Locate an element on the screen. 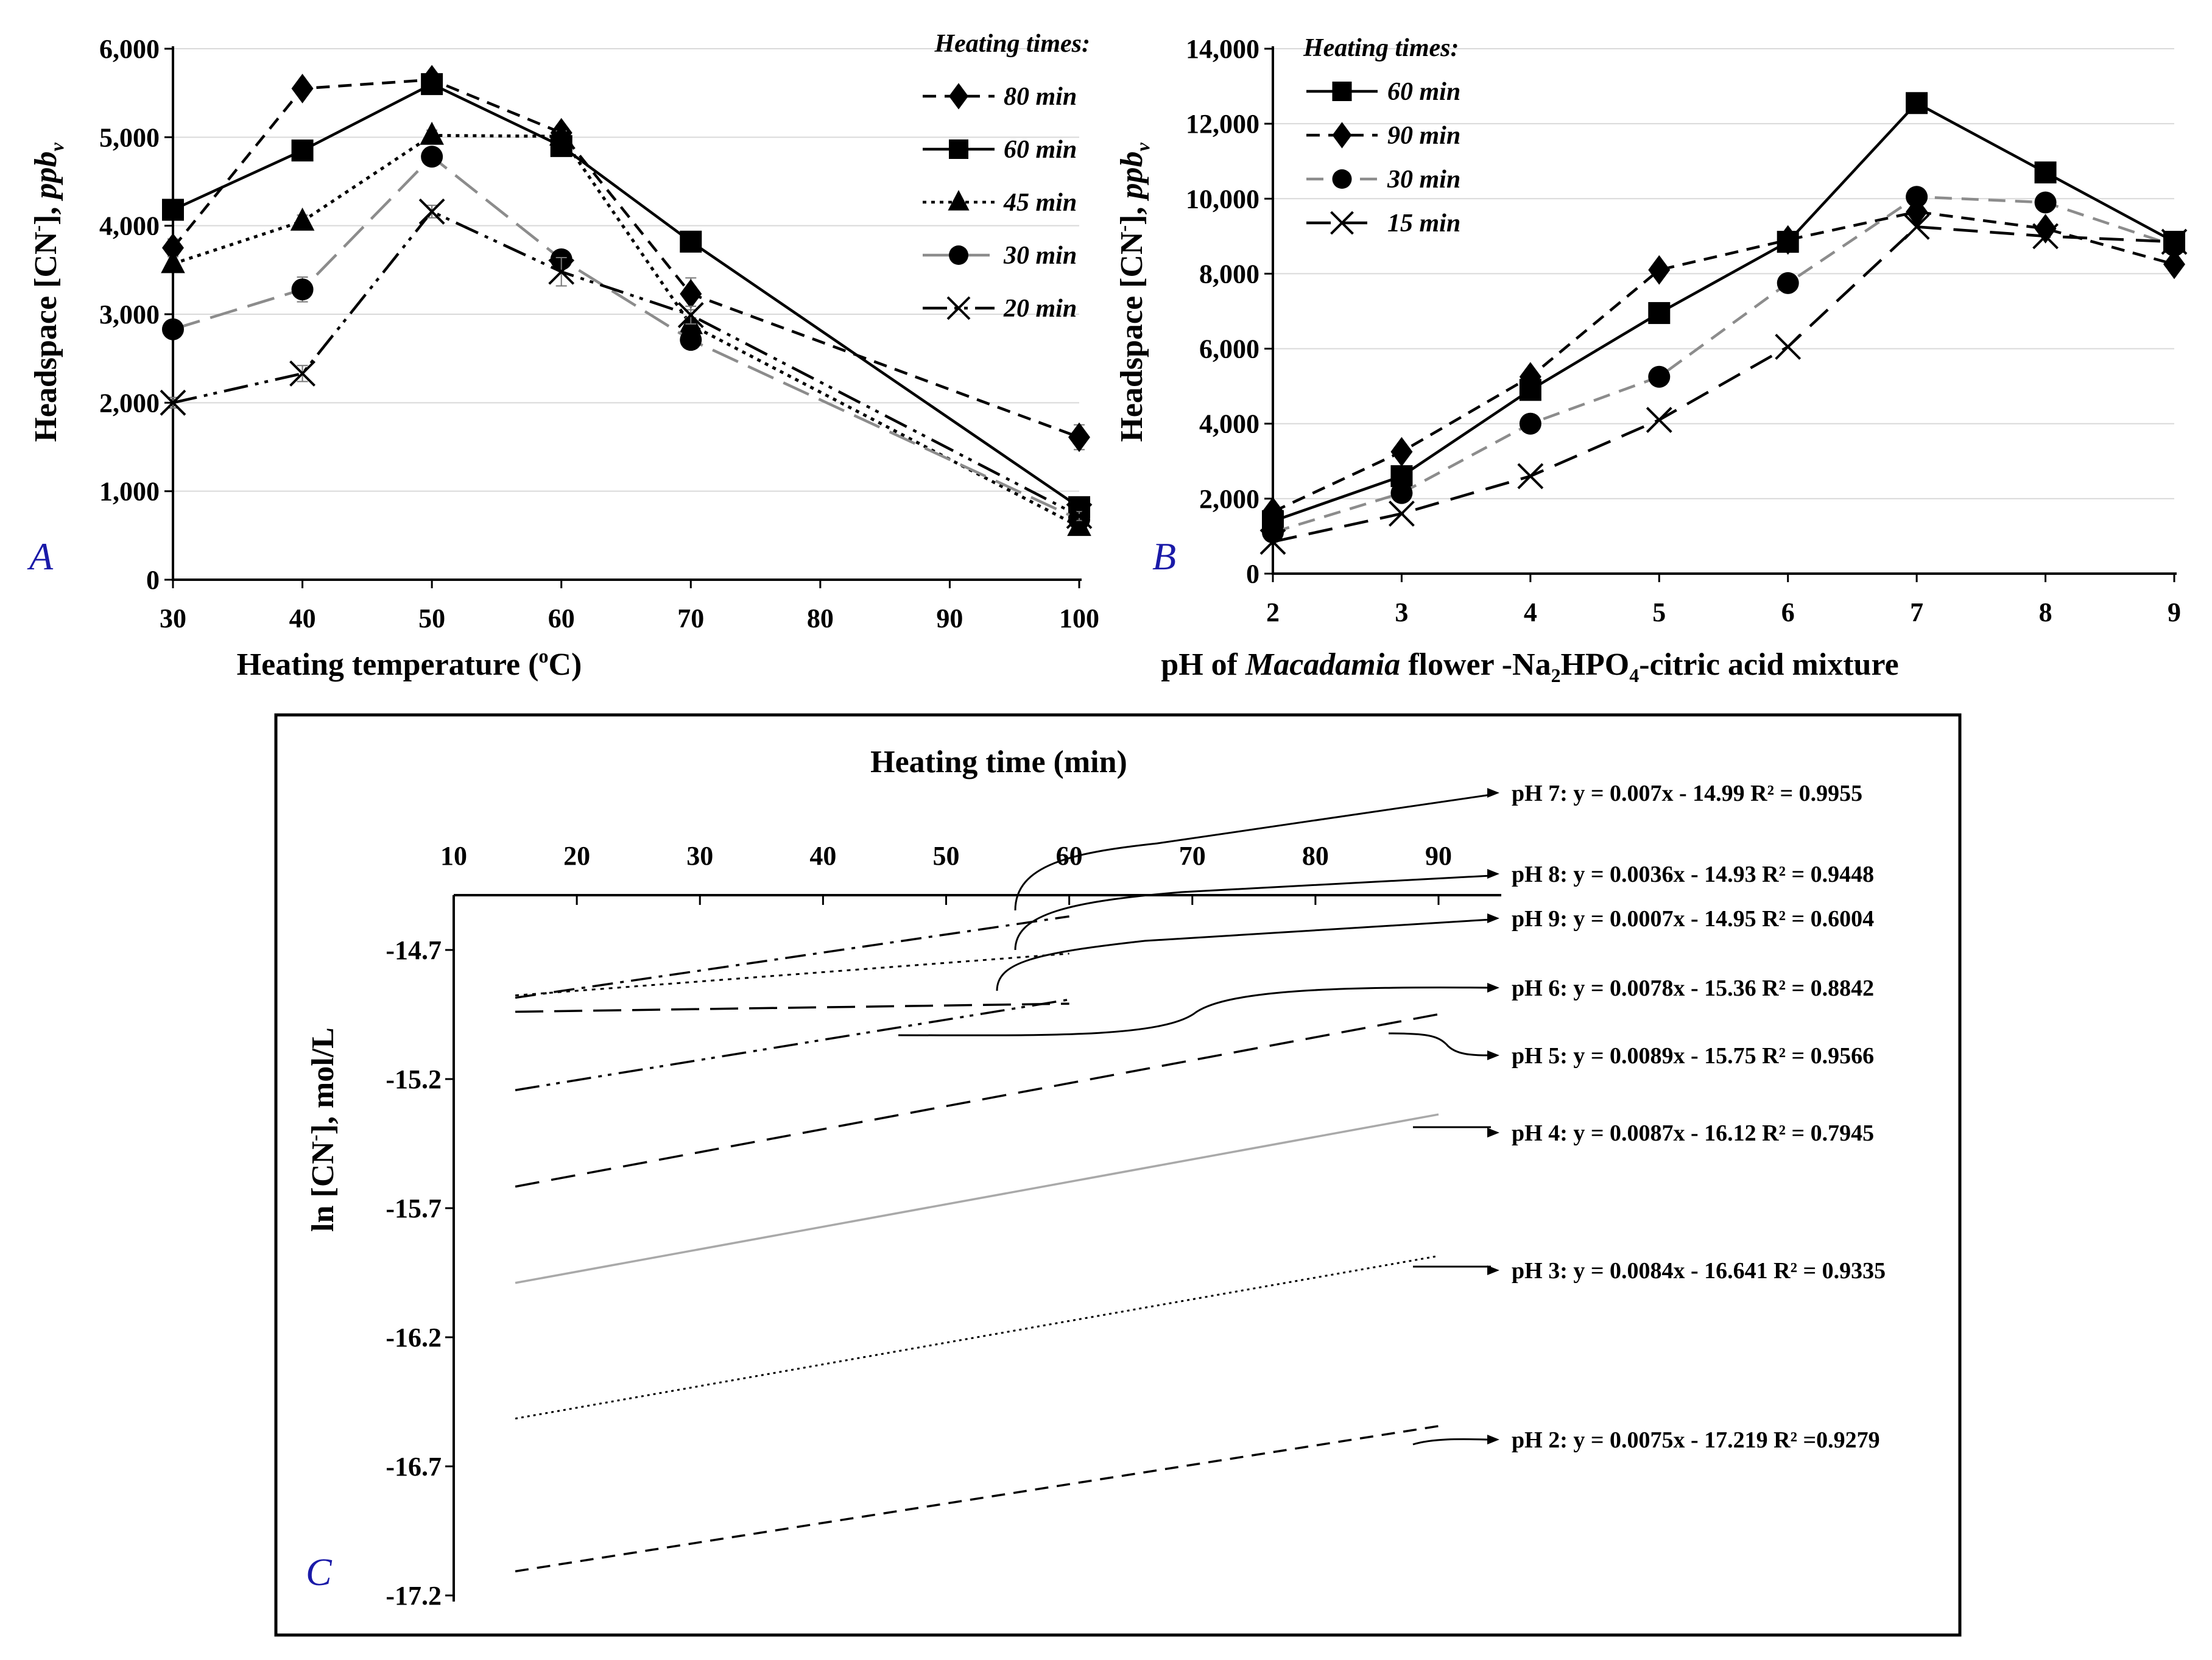  panel-c-y-tick-label: -16.7 is located at coordinates (414, 1467).